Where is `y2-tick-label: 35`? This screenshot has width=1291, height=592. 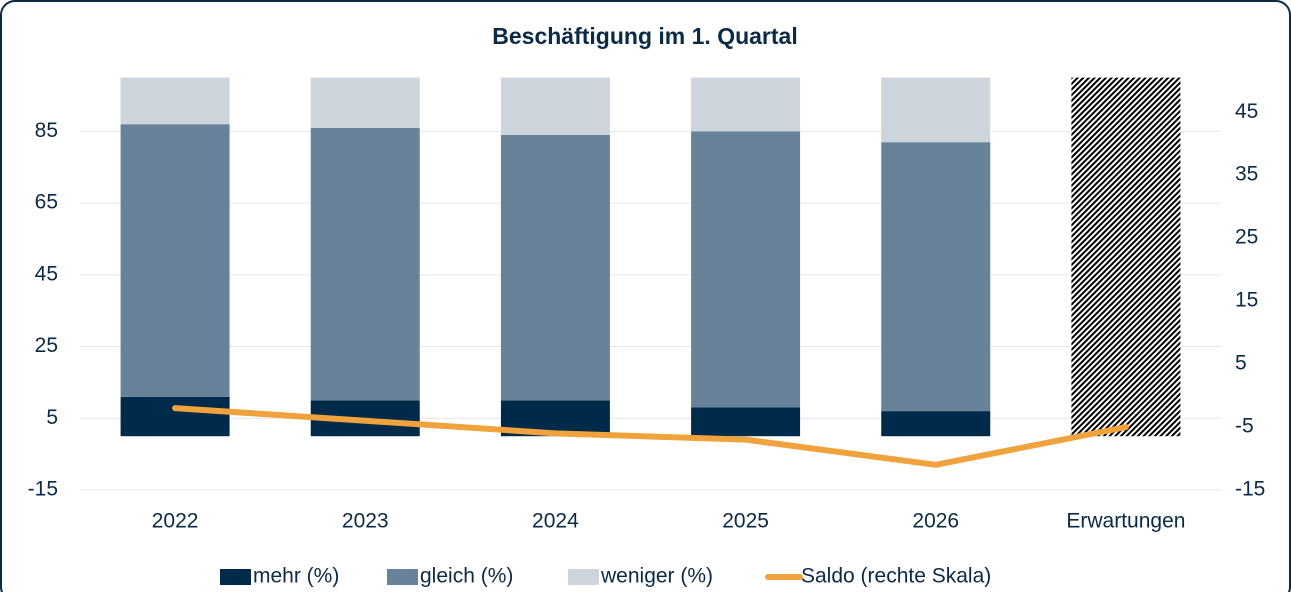 y2-tick-label: 35 is located at coordinates (1246, 174).